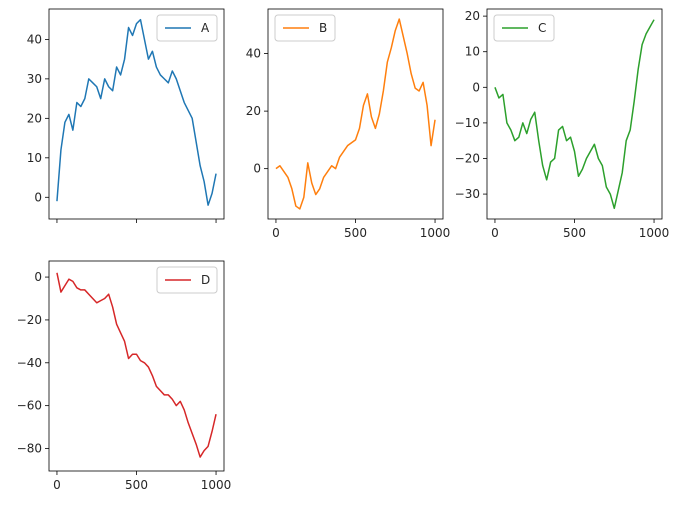  Describe the element at coordinates (574, 114) in the screenshot. I see `series-line-C` at that location.